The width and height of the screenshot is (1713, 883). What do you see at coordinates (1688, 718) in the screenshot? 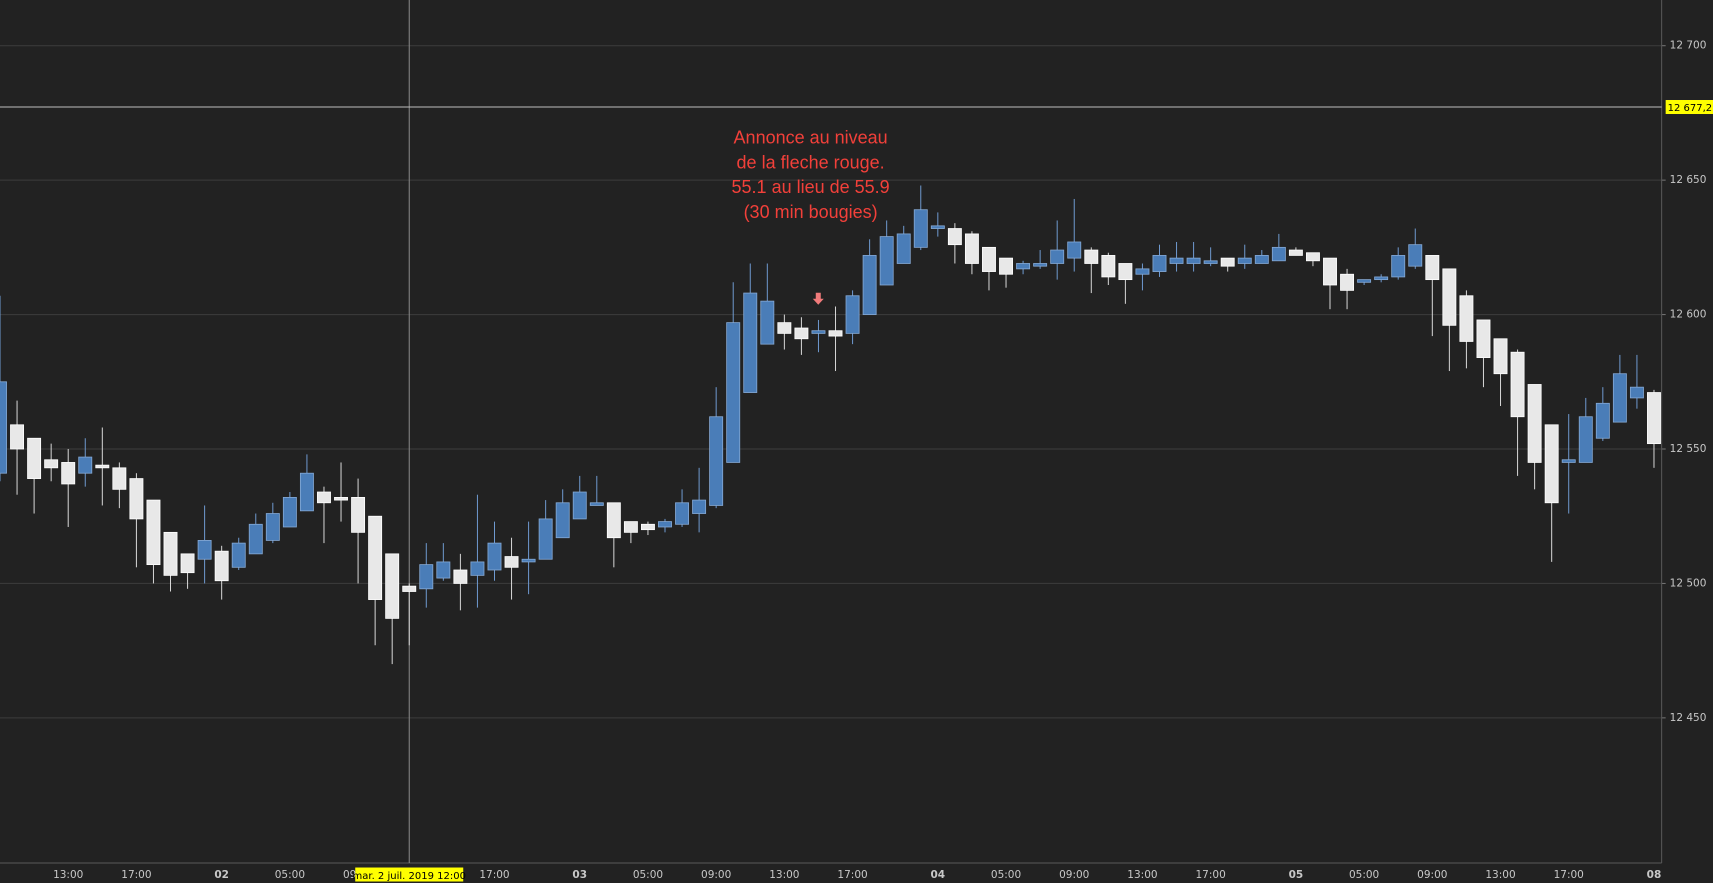
I see `y-tick-label: 12 450` at bounding box center [1688, 718].